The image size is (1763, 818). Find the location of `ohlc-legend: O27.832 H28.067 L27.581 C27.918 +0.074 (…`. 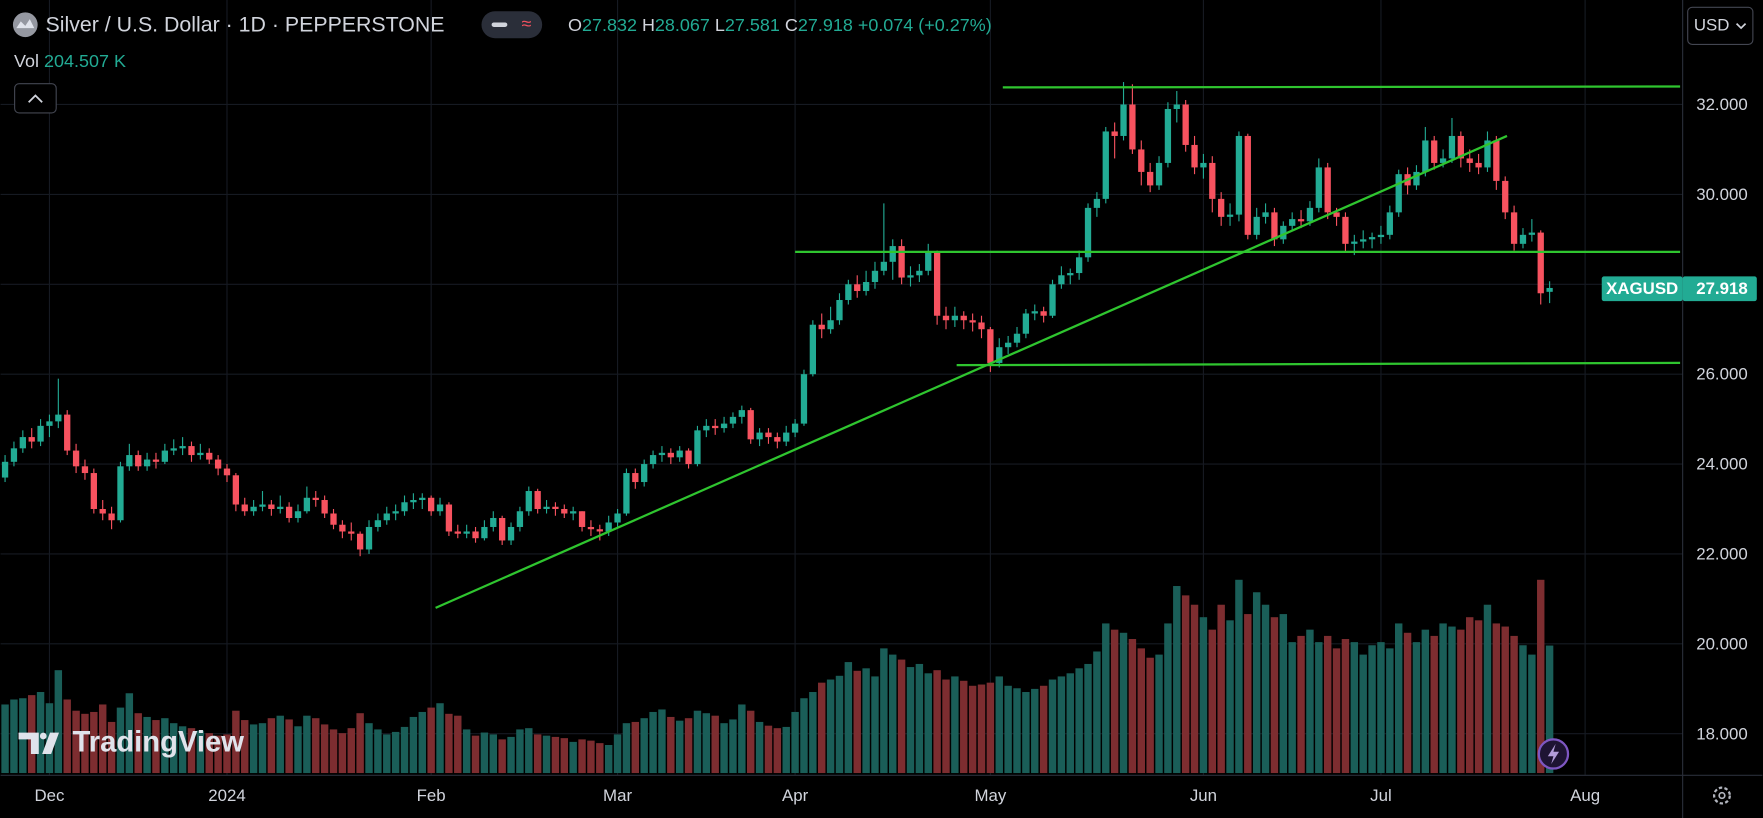

ohlc-legend: O27.832 H28.067 L27.581 C27.918 +0.074 (… is located at coordinates (780, 25).